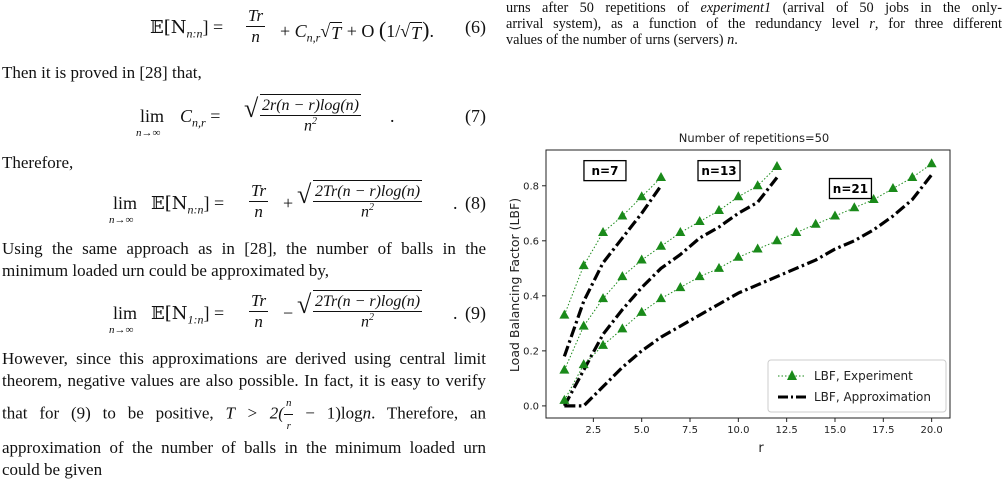 This screenshot has height=483, width=1006. I want to click on x-tick-label: 7.5, so click(690, 430).